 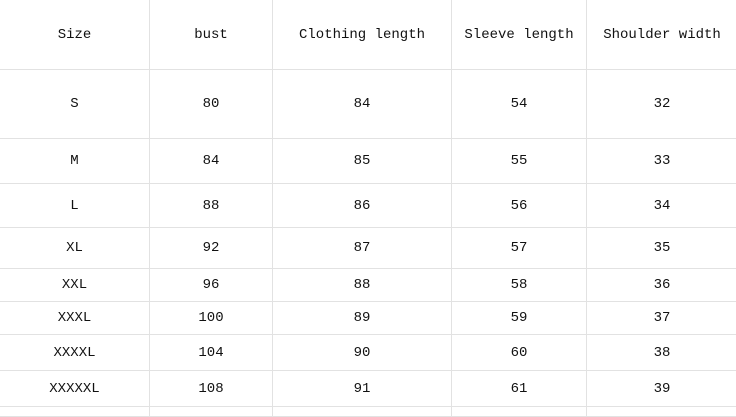 What do you see at coordinates (661, 161) in the screenshot?
I see `cell-shoulder-width: 33` at bounding box center [661, 161].